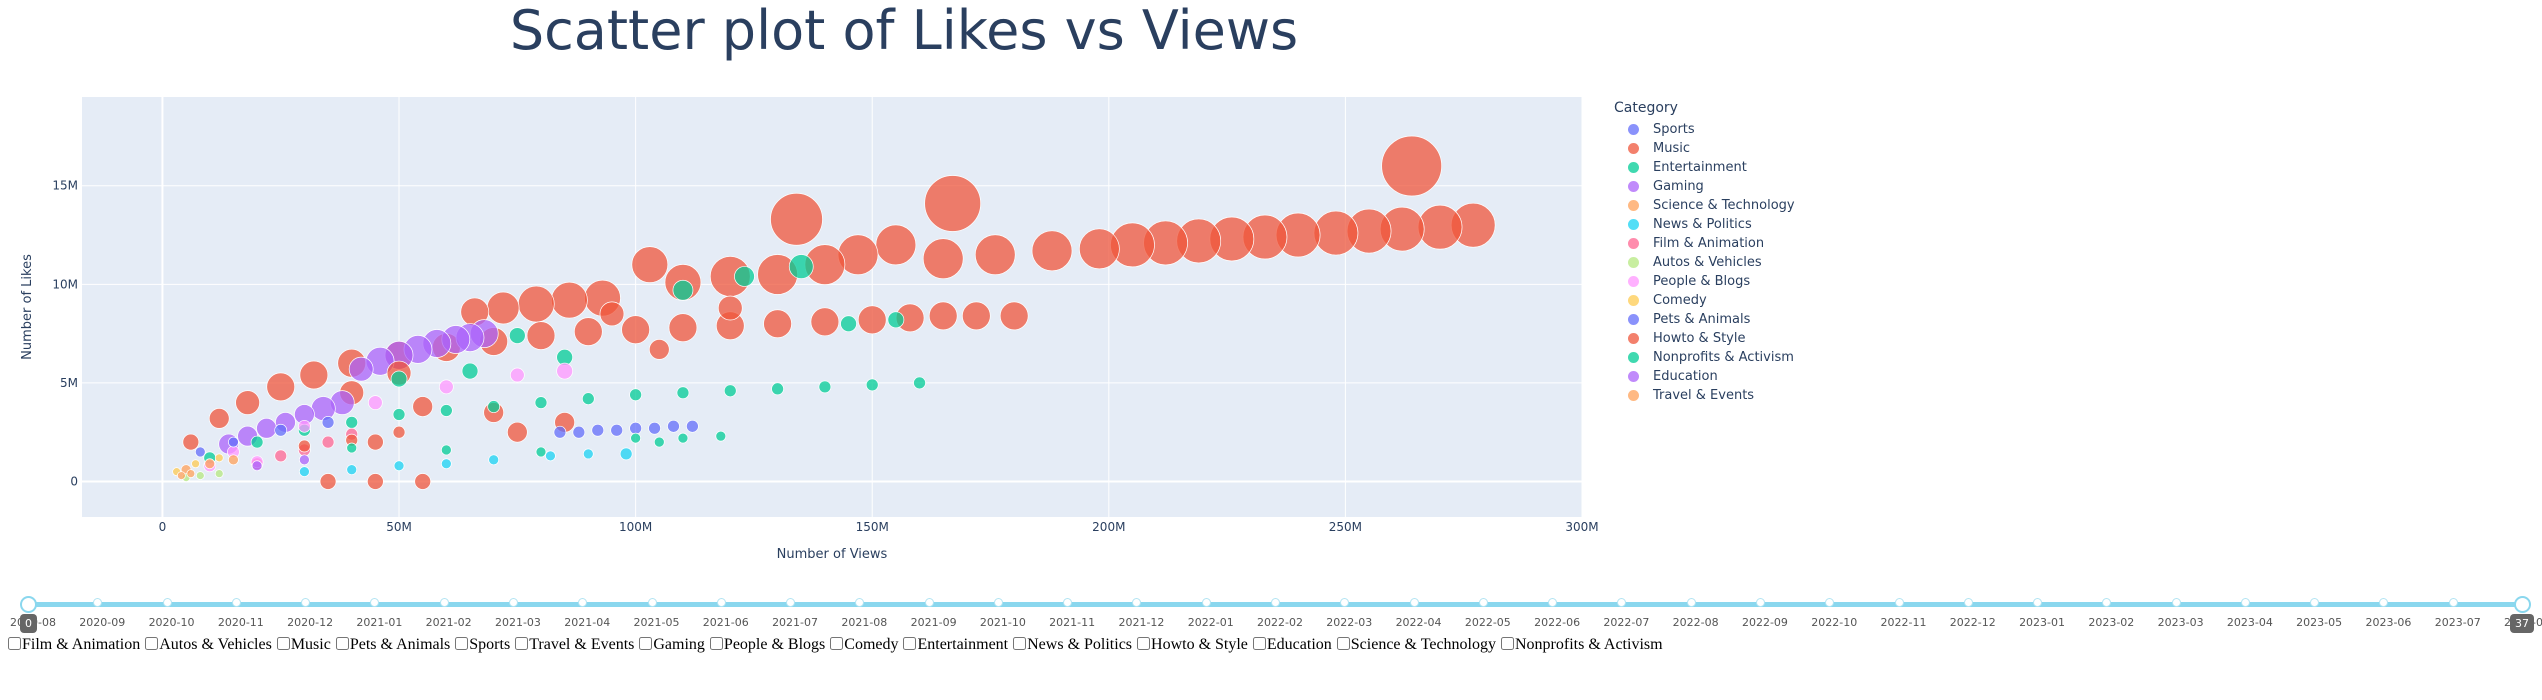 The height and width of the screenshot is (700, 2542). I want to click on slider-step-label: 2023-04, so click(2249, 622).